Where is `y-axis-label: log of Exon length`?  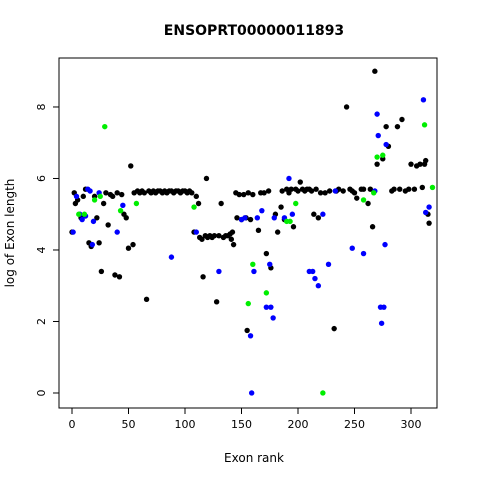
y-axis-label: log of Exon length is located at coordinates (10, 233).